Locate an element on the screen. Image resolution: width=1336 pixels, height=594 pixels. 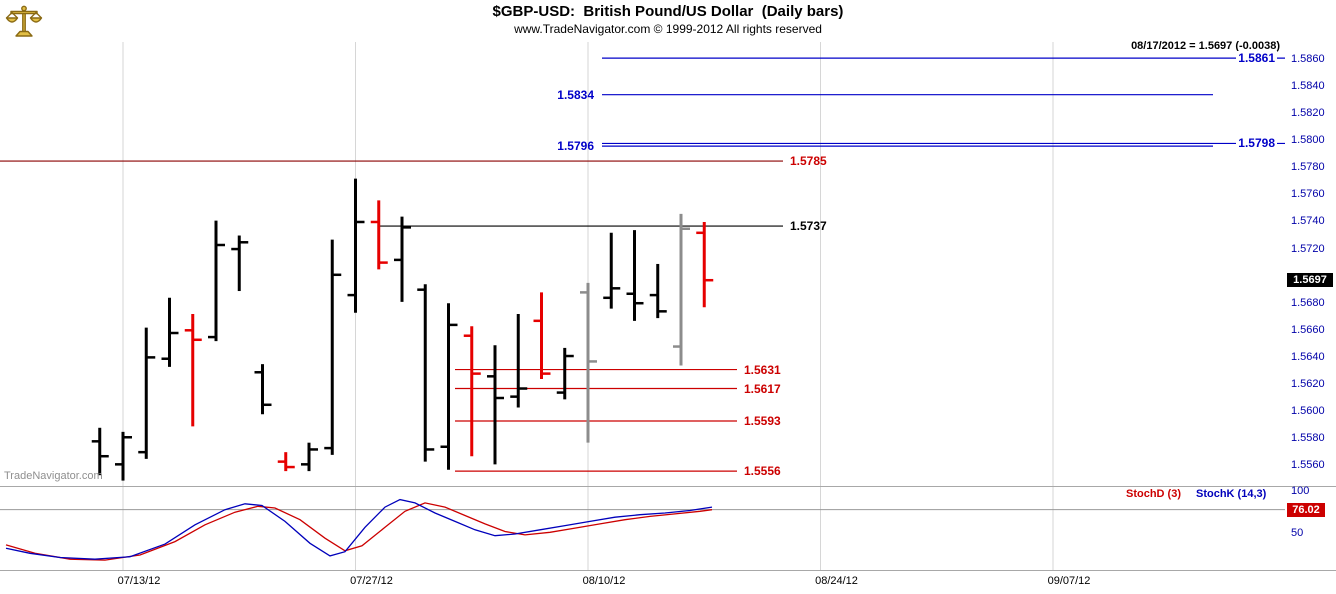
level-label-1.5785: 1.5785 is located at coordinates (808, 161).